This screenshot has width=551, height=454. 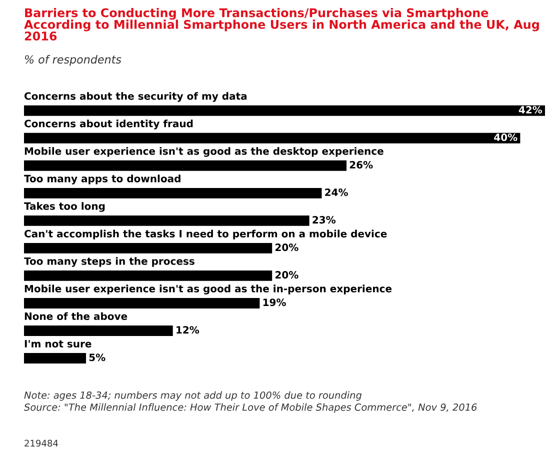 What do you see at coordinates (73, 60) in the screenshot?
I see `chart-subtitle: % of respondents` at bounding box center [73, 60].